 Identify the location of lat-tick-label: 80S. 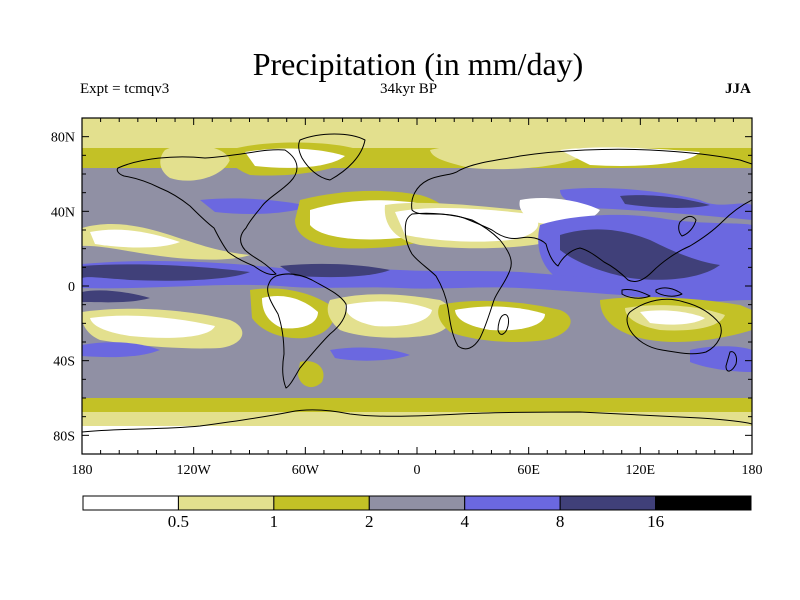
(64, 436).